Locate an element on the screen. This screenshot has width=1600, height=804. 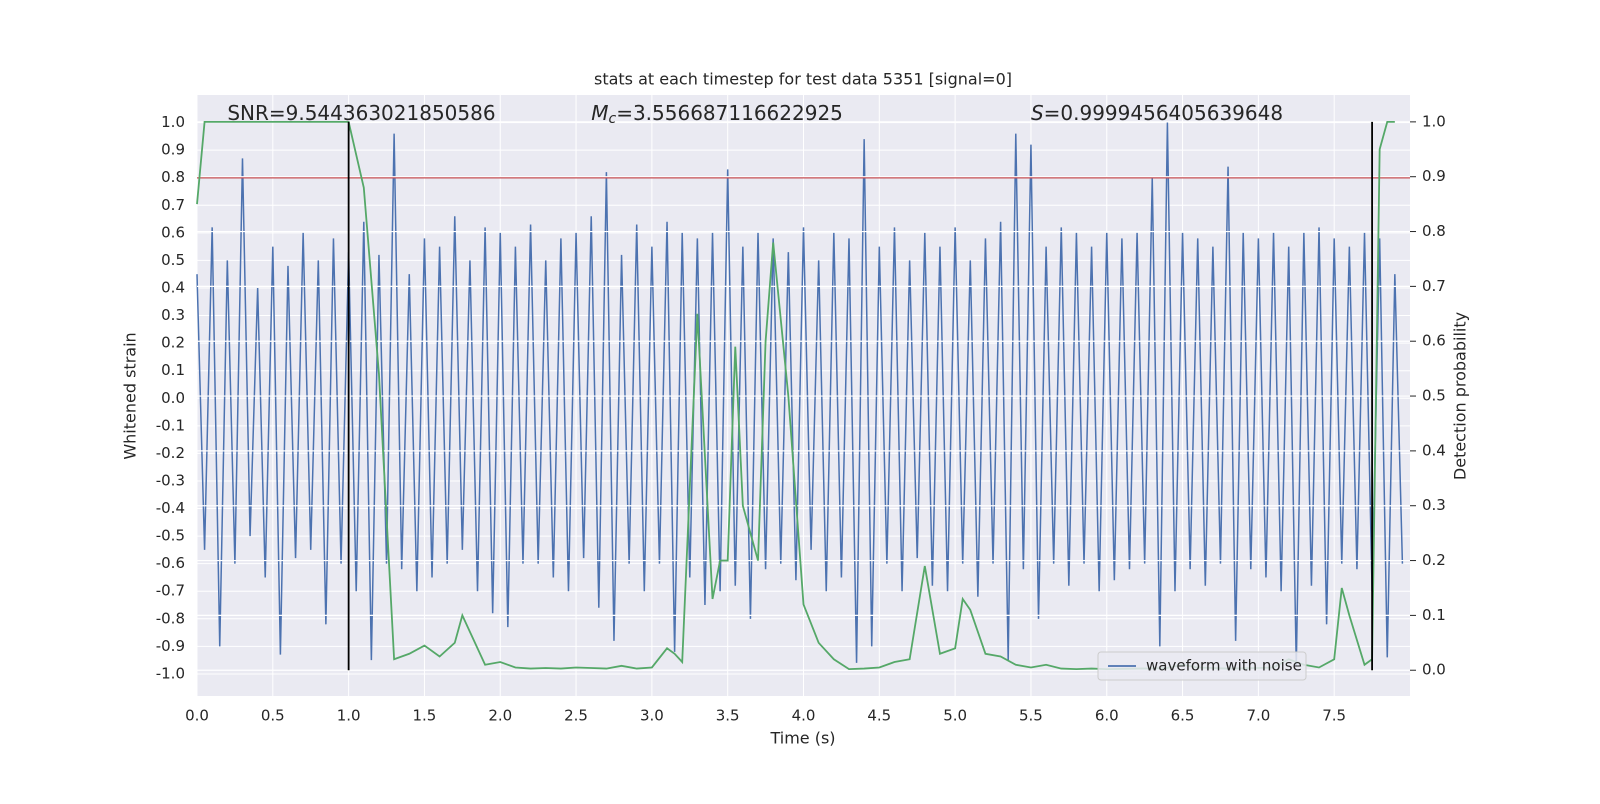
x-tick-label: 0.5 is located at coordinates (273, 716).